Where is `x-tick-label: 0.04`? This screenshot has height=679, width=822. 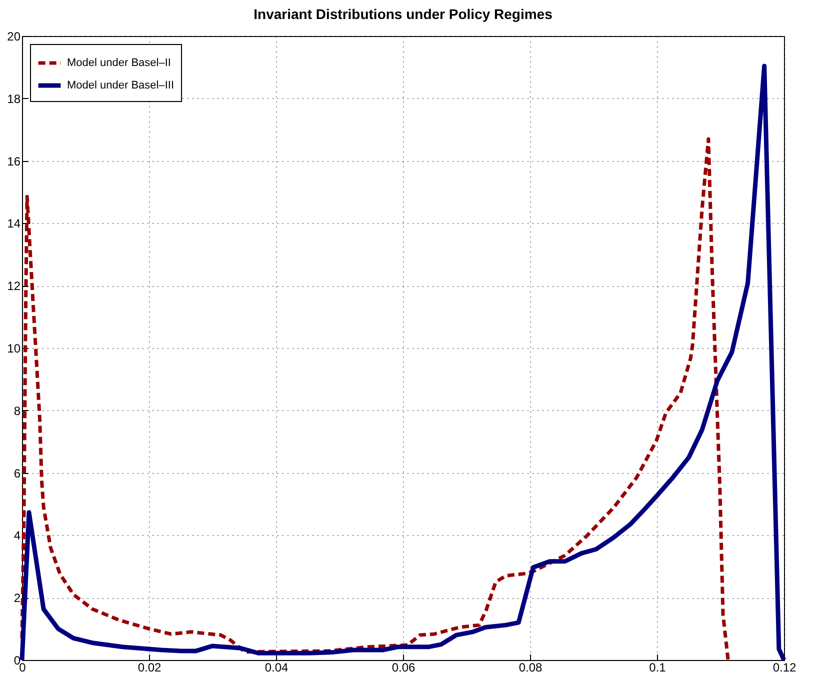
x-tick-label: 0.04 is located at coordinates (276, 667).